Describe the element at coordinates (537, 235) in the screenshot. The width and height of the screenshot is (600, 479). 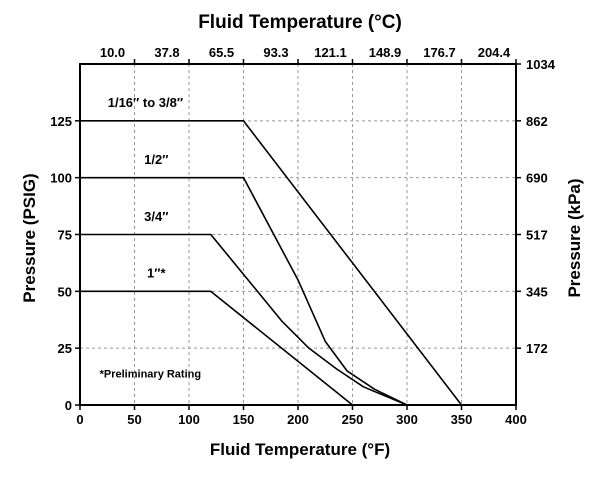
I see `right-tick-label: 517` at that location.